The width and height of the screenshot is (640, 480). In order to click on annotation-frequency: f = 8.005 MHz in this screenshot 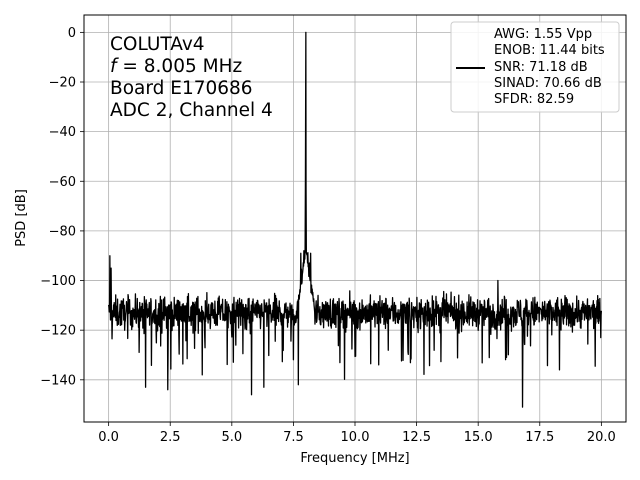, I will do `click(176, 66)`.